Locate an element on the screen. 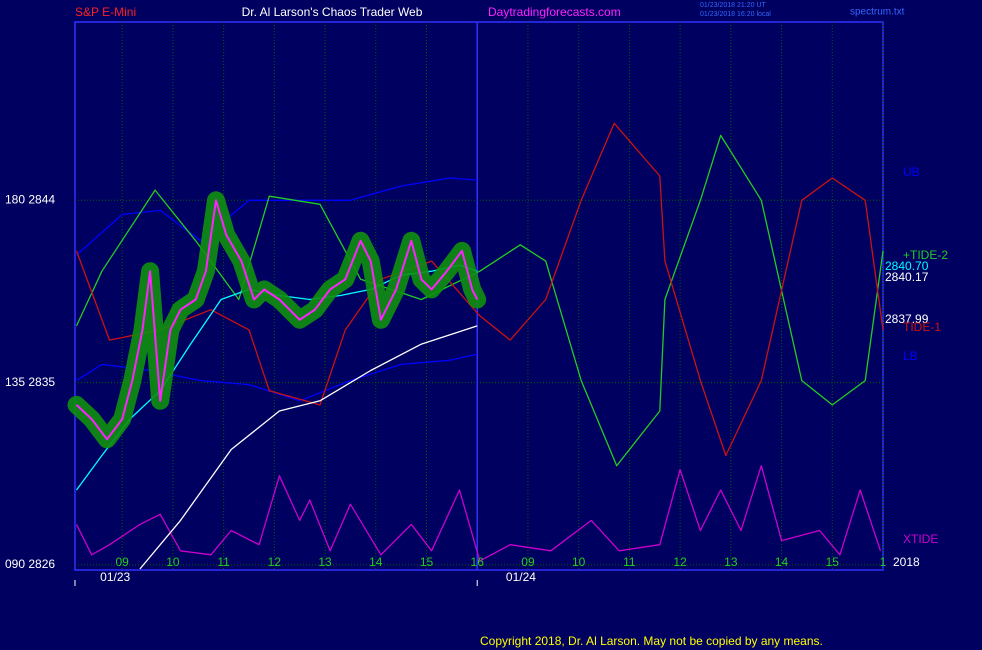 This screenshot has height=650, width=982. x-tick-label: 16 is located at coordinates (478, 562).